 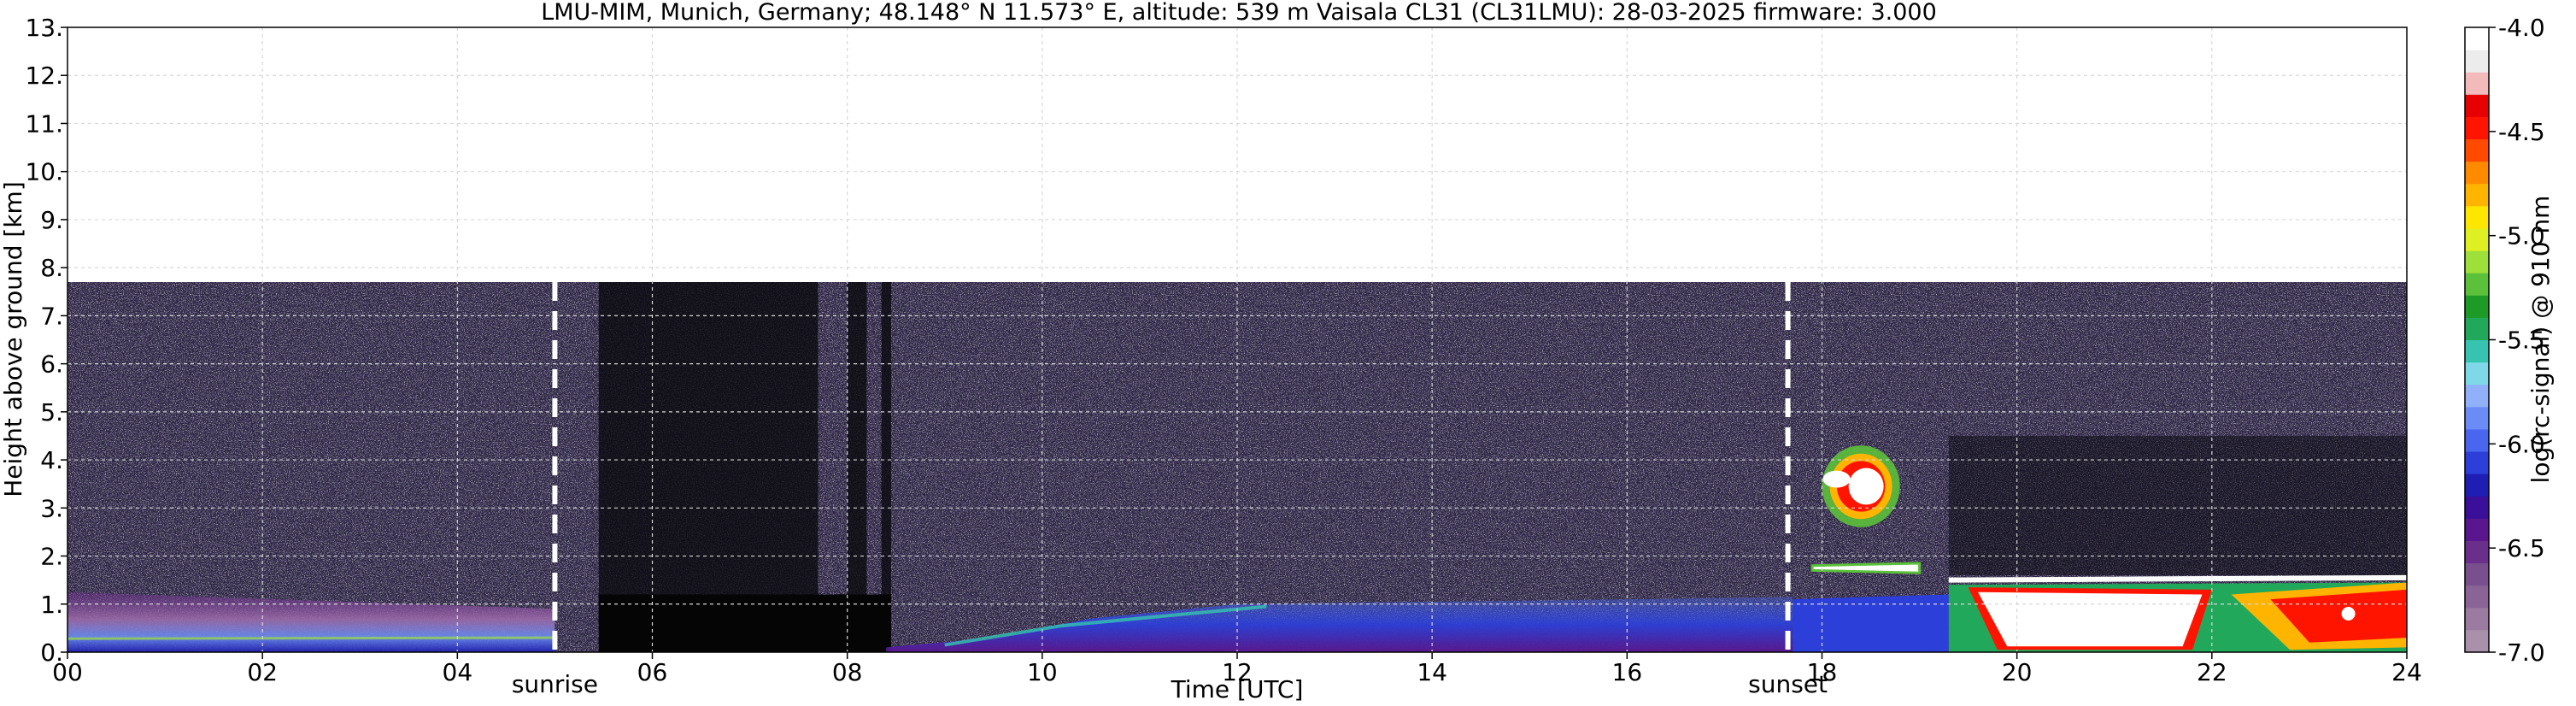 I want to click on feature-midcloud-tail, so click(x=1836, y=479).